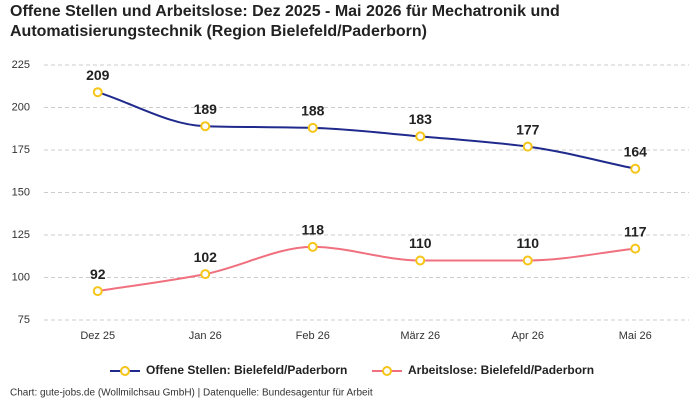  Describe the element at coordinates (421, 119) in the screenshot. I see `data-label: 183` at that location.